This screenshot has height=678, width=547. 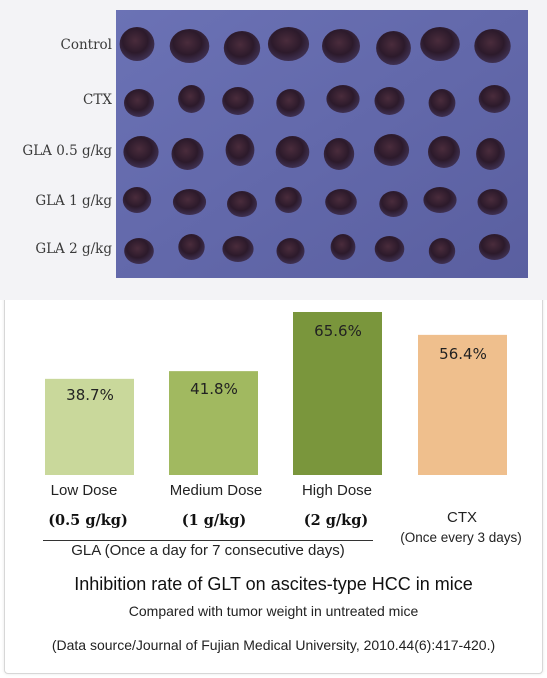 What do you see at coordinates (337, 490) in the screenshot?
I see `category-label-high-dose: High Dose` at bounding box center [337, 490].